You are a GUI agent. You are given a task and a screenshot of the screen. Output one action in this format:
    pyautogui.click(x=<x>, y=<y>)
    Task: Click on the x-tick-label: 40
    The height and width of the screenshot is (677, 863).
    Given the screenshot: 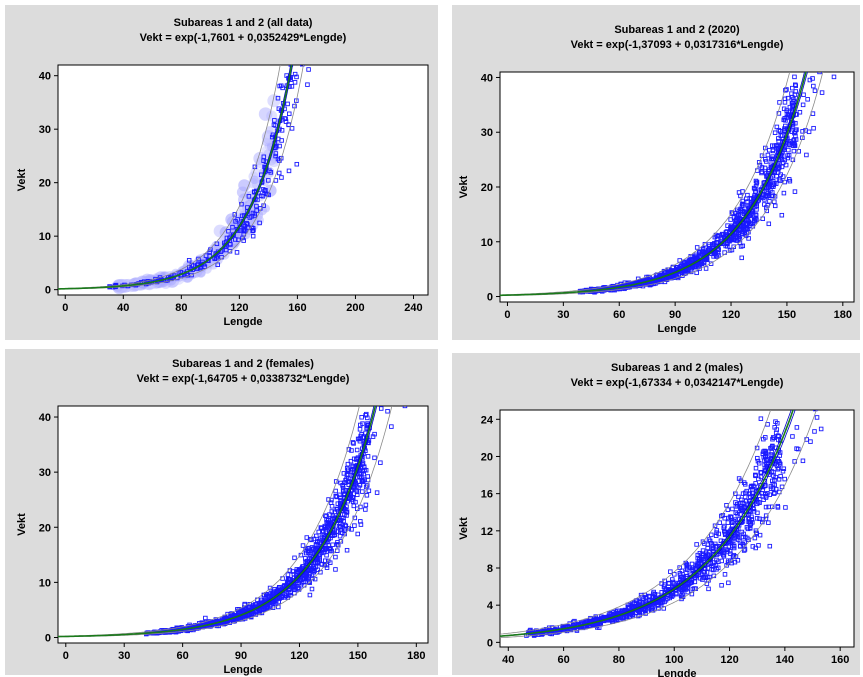 What is the action you would take?
    pyautogui.click(x=508, y=660)
    